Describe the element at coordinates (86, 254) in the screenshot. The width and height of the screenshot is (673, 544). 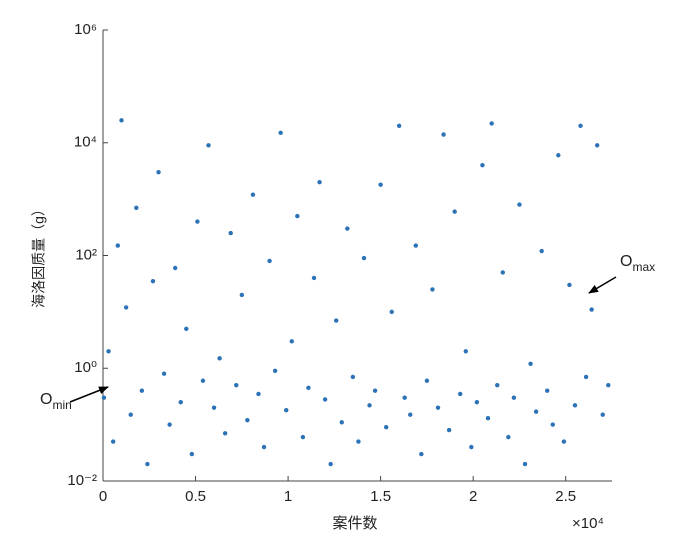
I see `y-tick-label: 10²` at that location.